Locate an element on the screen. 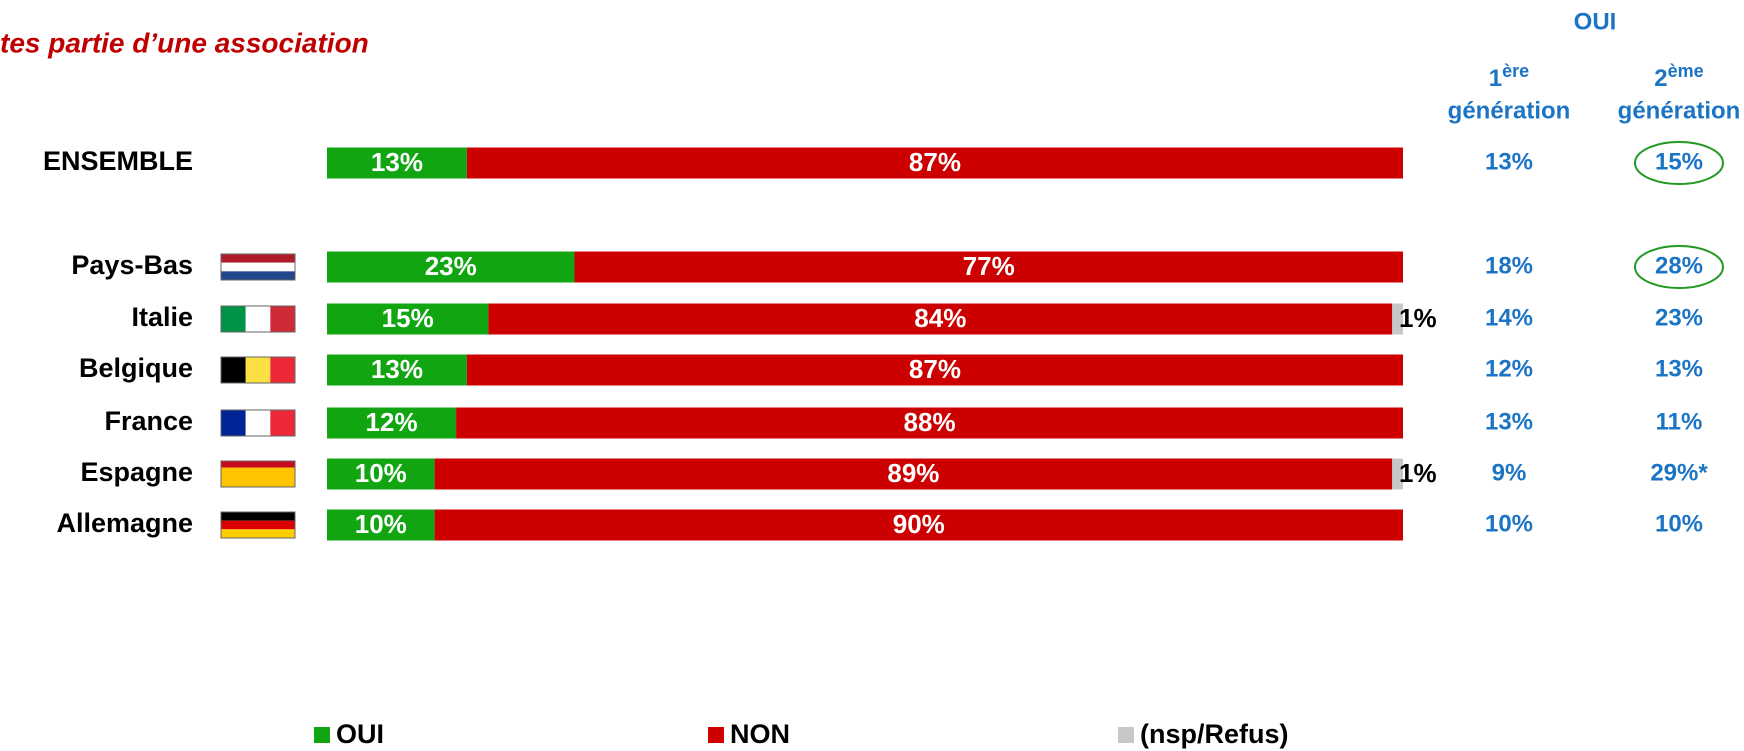  table-title: OUI is located at coordinates (1595, 21).